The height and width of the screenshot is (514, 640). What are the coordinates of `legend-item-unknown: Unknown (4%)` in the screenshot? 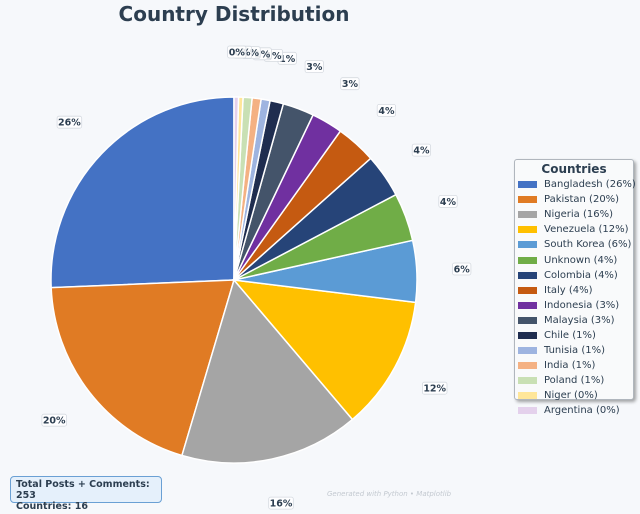 It's located at (574, 259).